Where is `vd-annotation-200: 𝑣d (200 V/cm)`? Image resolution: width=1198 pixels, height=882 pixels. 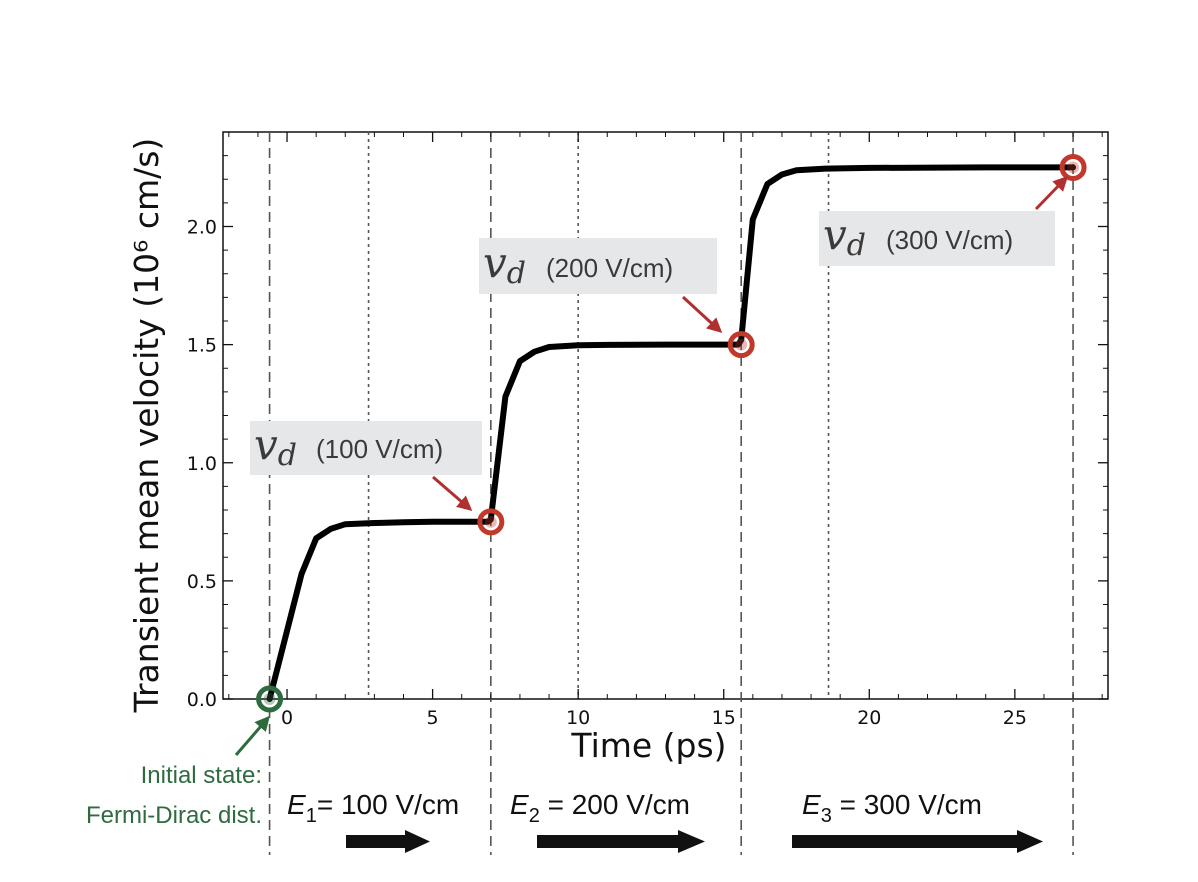 vd-annotation-200: 𝑣d (200 V/cm) is located at coordinates (598, 266).